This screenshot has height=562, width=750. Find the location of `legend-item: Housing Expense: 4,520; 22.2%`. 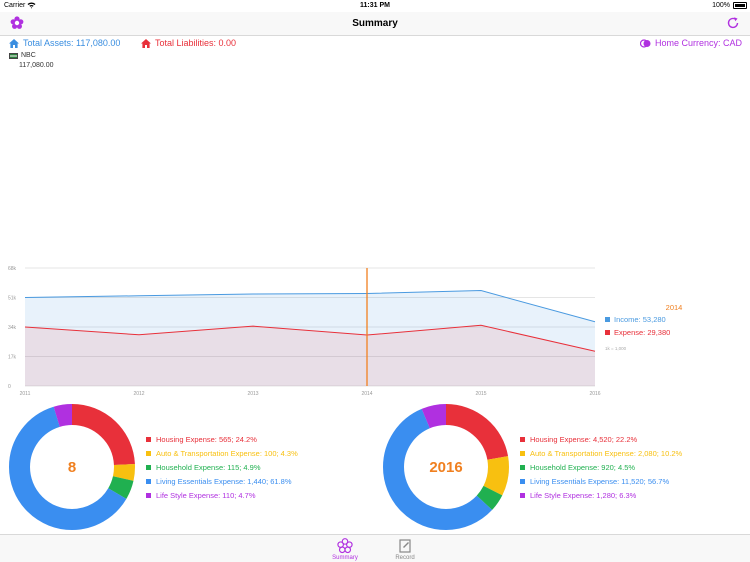

legend-item: Housing Expense: 4,520; 22.2% is located at coordinates (601, 440).